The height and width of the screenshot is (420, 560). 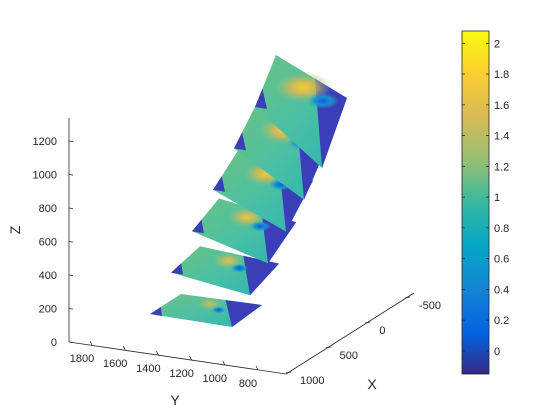 I want to click on y-ticks: 1800 1600 1400 1200 1000 800, so click(x=164, y=365).